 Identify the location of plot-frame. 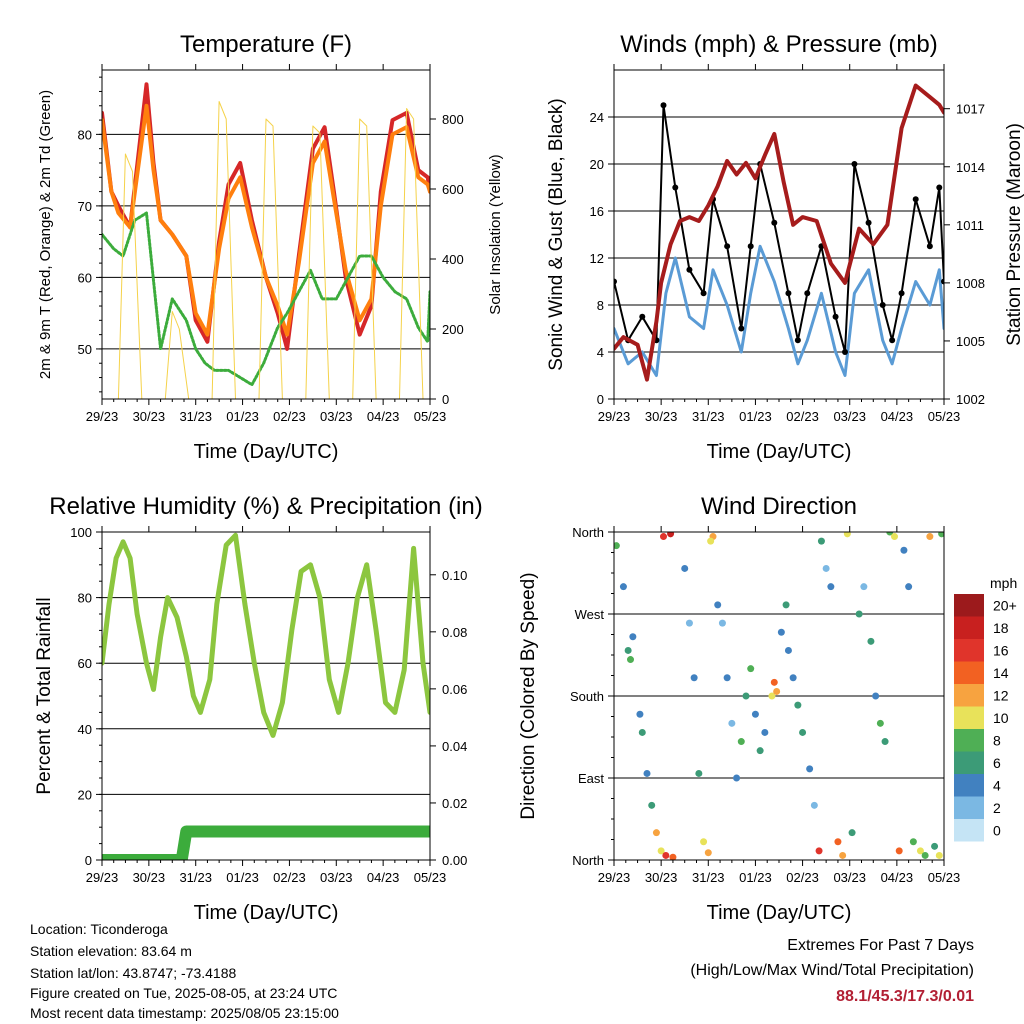
(266, 234).